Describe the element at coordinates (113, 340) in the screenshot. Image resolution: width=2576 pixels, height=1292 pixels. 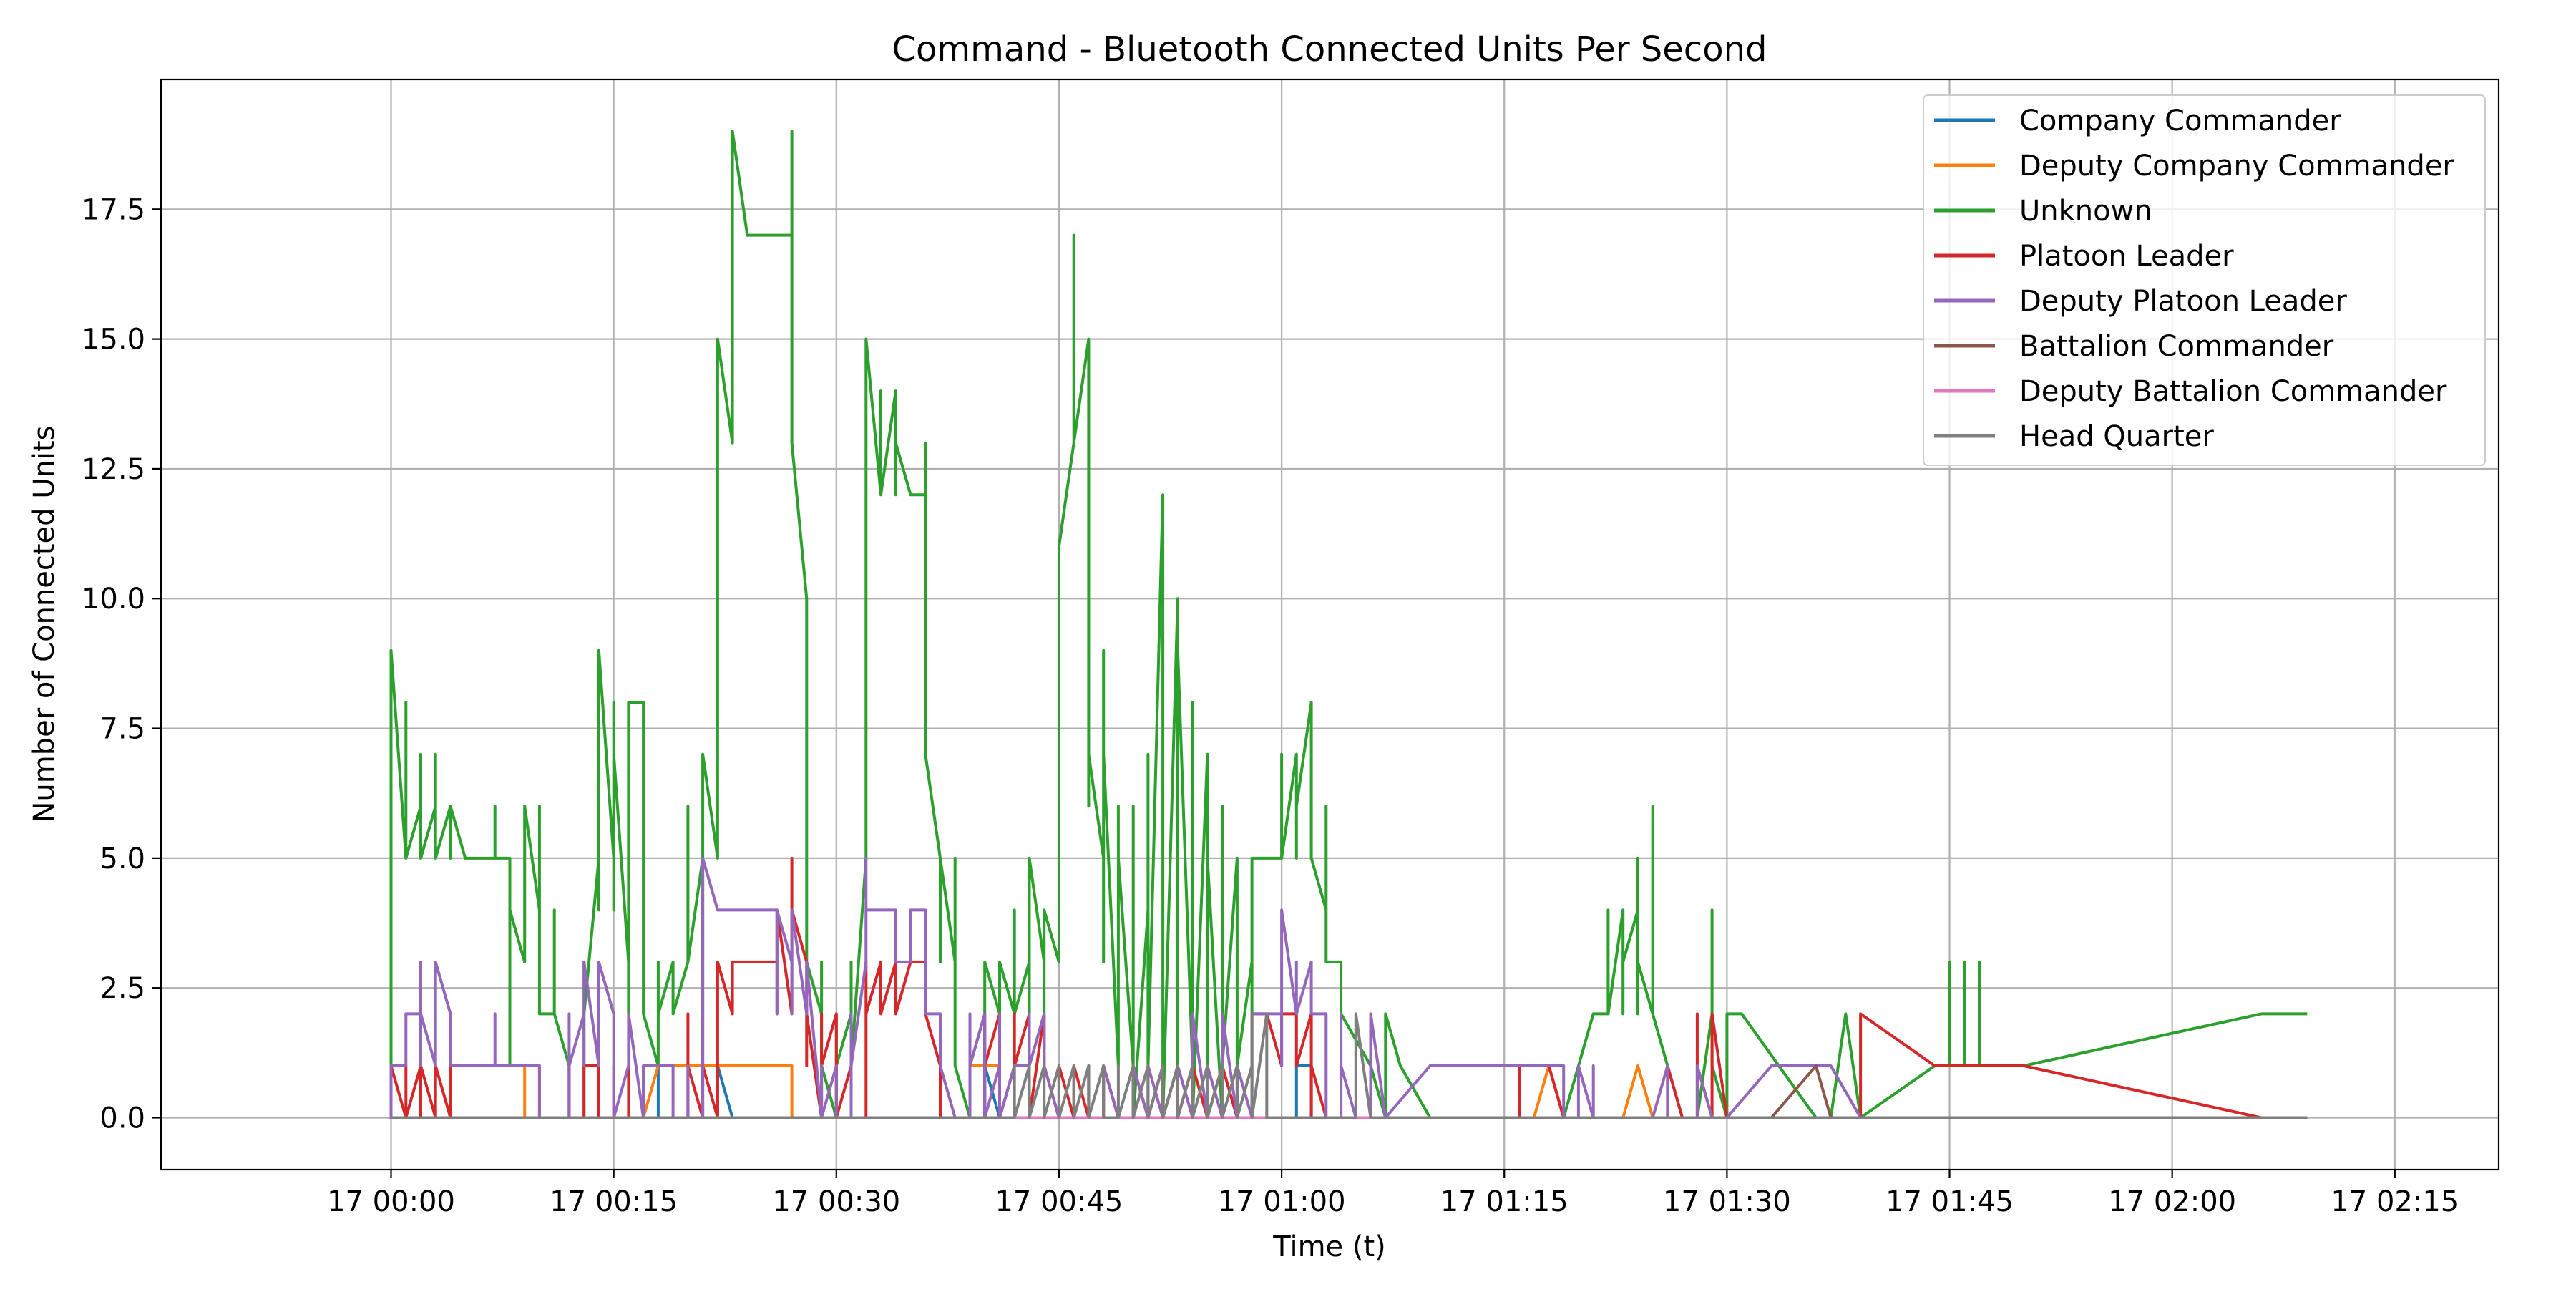
I see `y-tick-label: 15.0` at that location.